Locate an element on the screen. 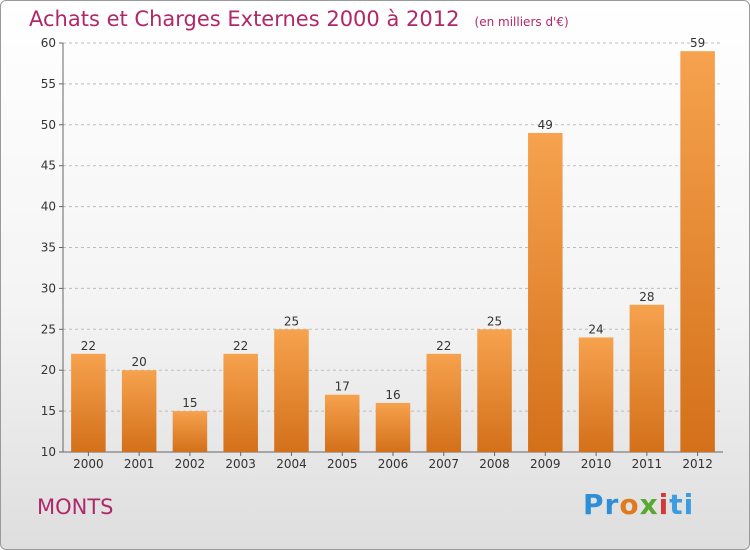 The image size is (750, 550). logo-part: x is located at coordinates (649, 504).